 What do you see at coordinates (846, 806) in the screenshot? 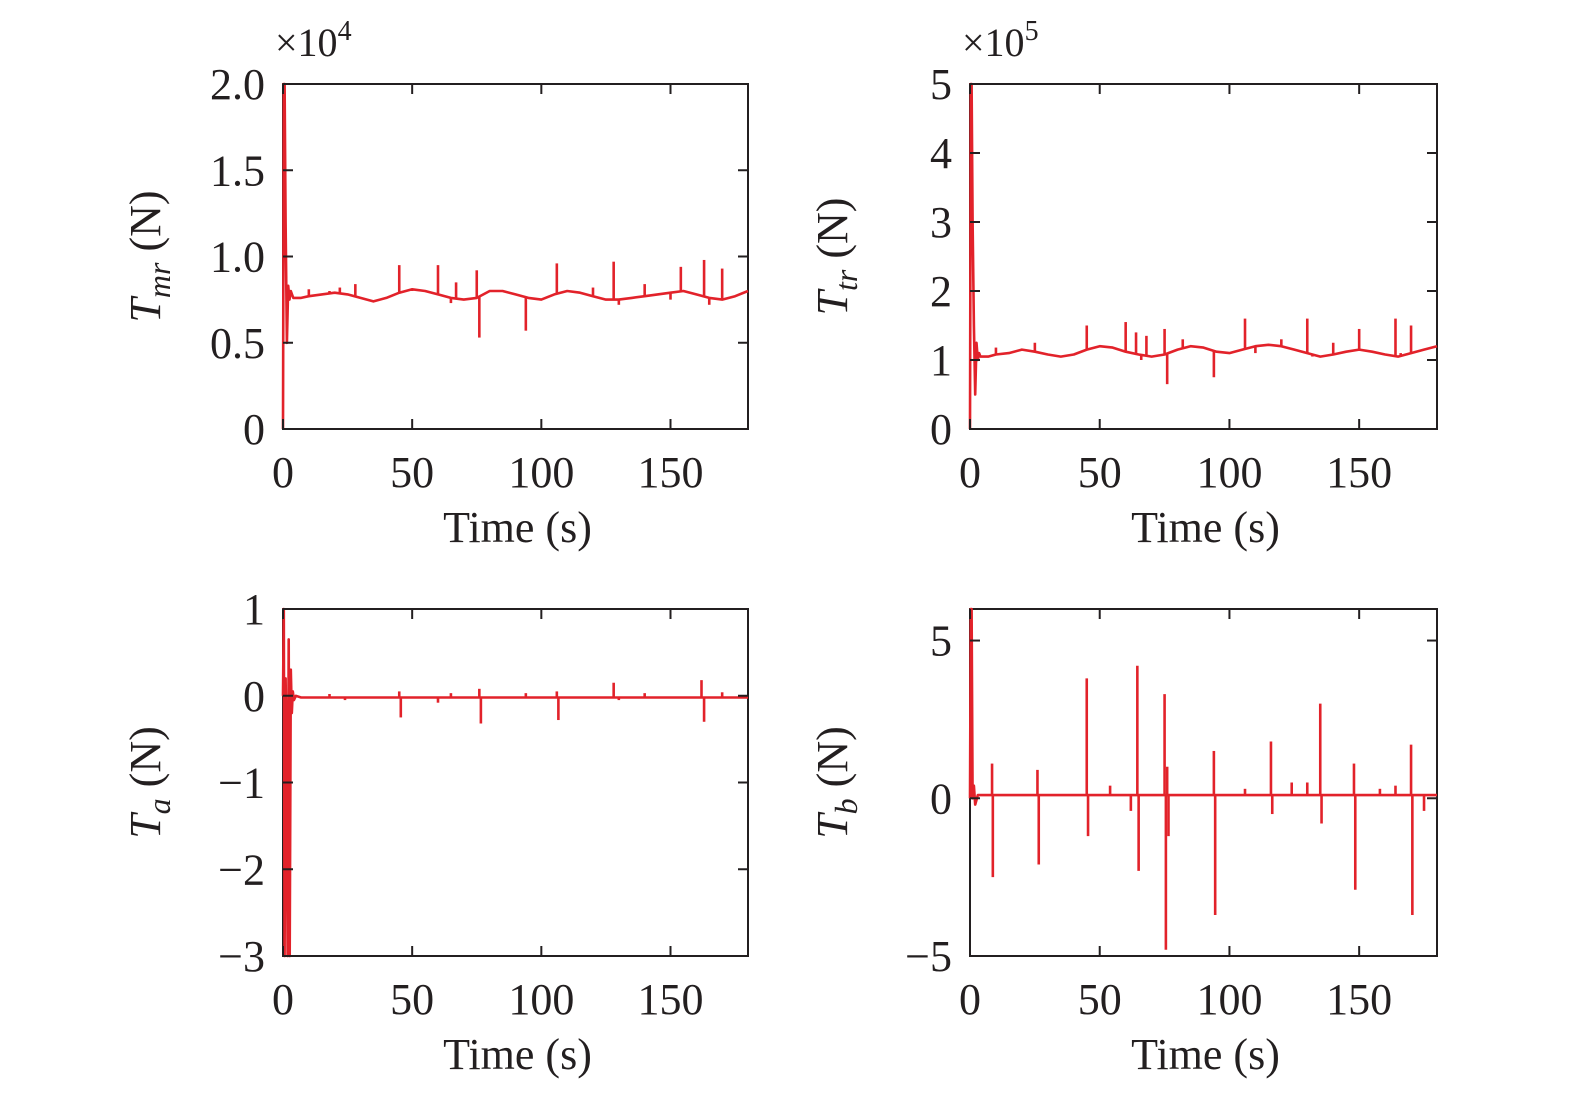
I see `y-axis-subscript: b` at bounding box center [846, 806].